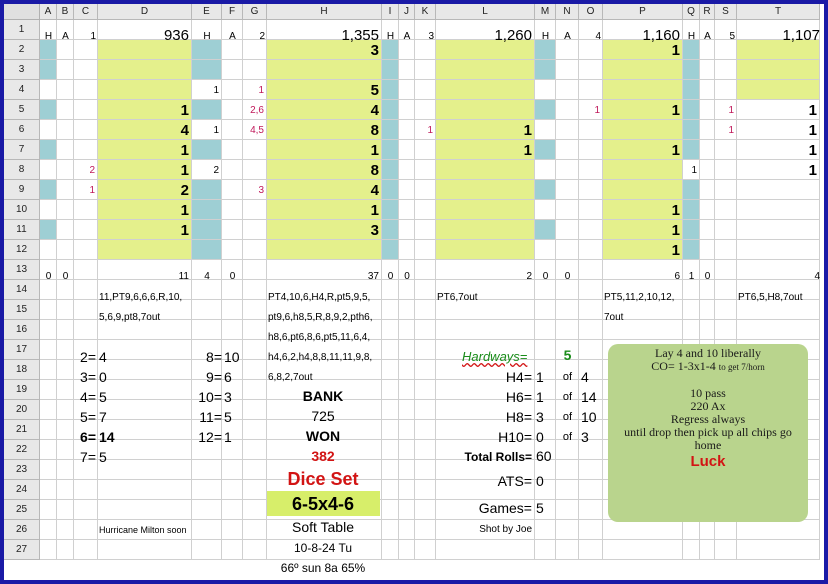 The width and height of the screenshot is (828, 584). Describe the element at coordinates (374, 150) in the screenshot. I see `cell-h7: 1` at that location.